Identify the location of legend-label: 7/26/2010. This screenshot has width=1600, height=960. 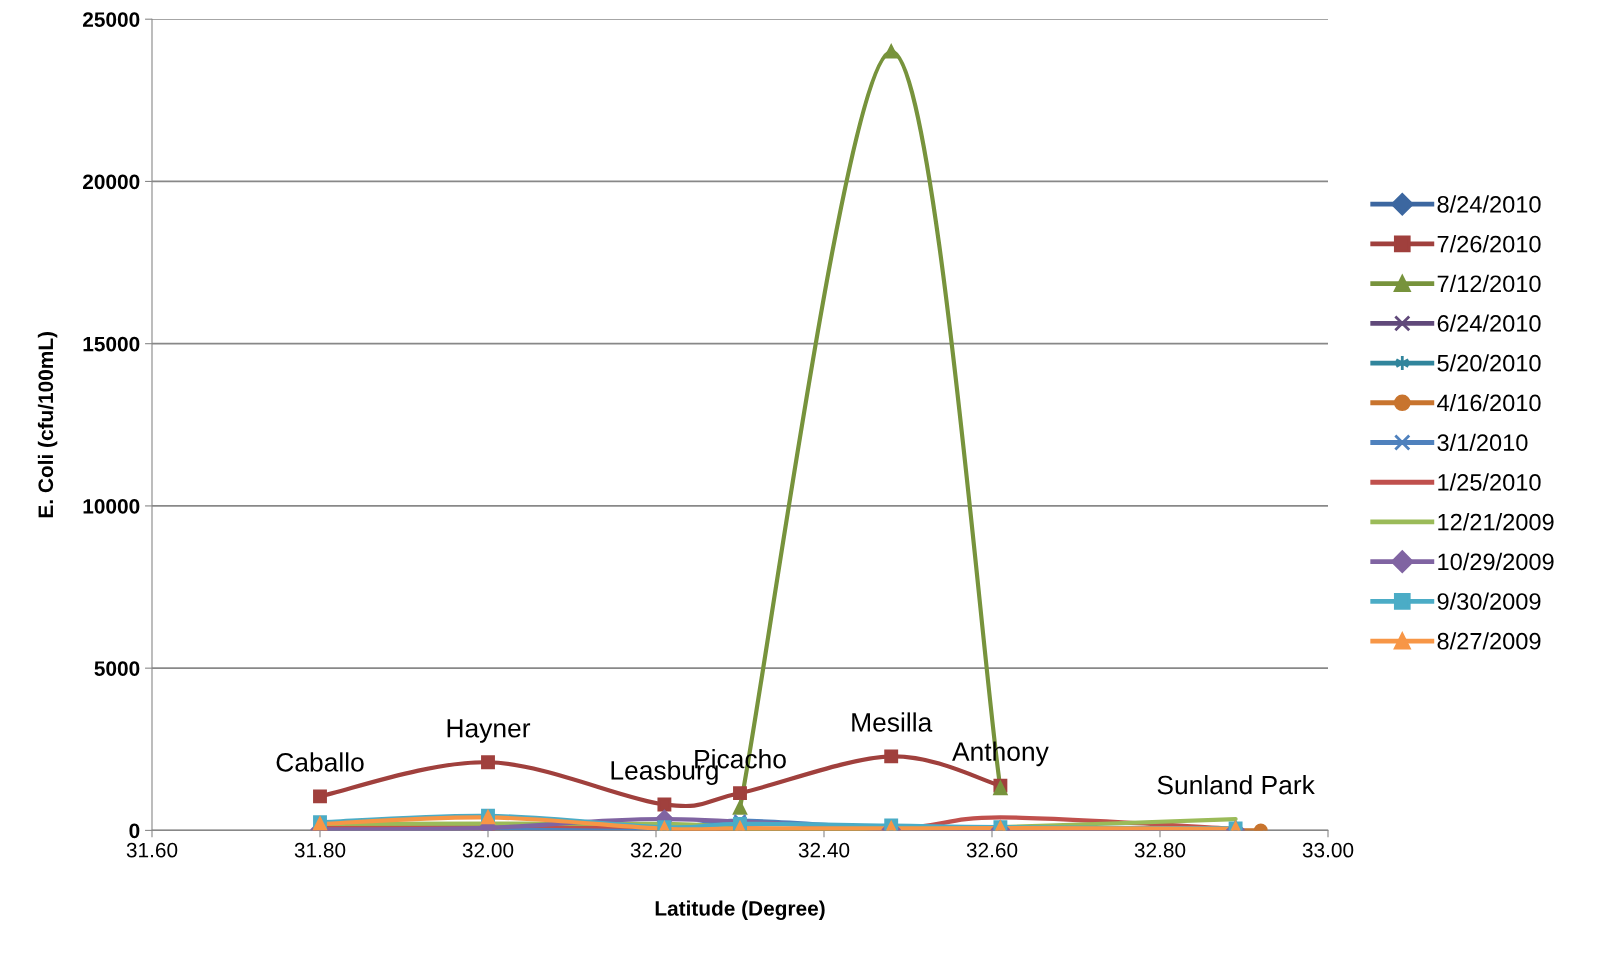
(1489, 244).